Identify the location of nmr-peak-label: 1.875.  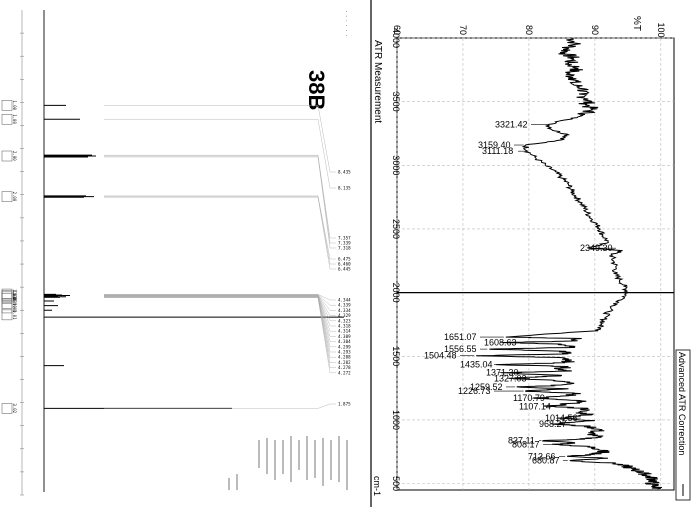
(344, 404).